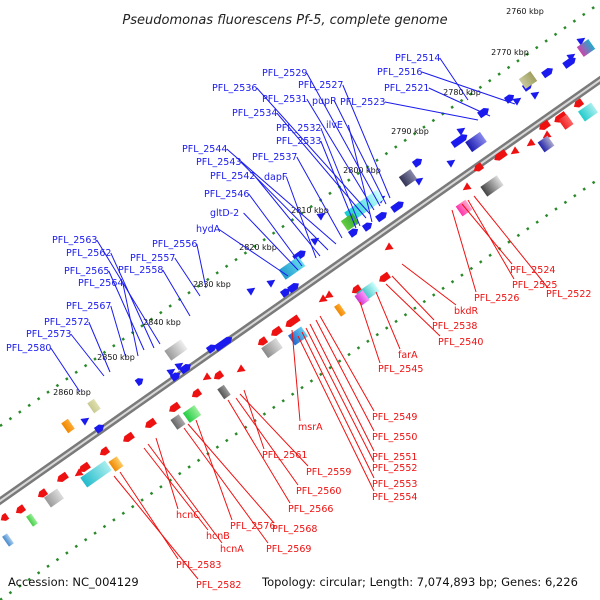  Describe the element at coordinates (284, 73) in the screenshot. I see `forward-gene-label: PFL_2529` at that location.